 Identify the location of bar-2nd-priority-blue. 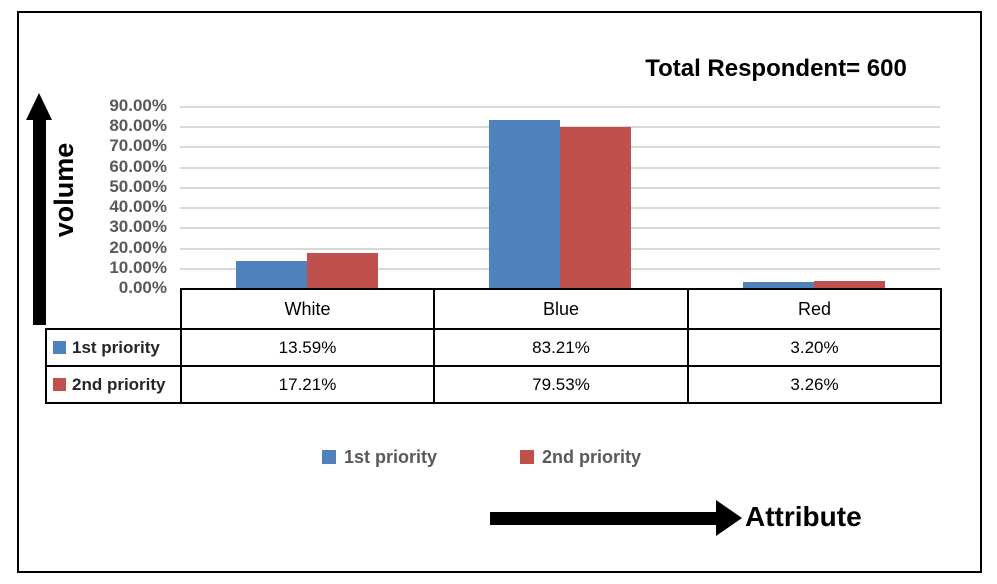
(596, 207).